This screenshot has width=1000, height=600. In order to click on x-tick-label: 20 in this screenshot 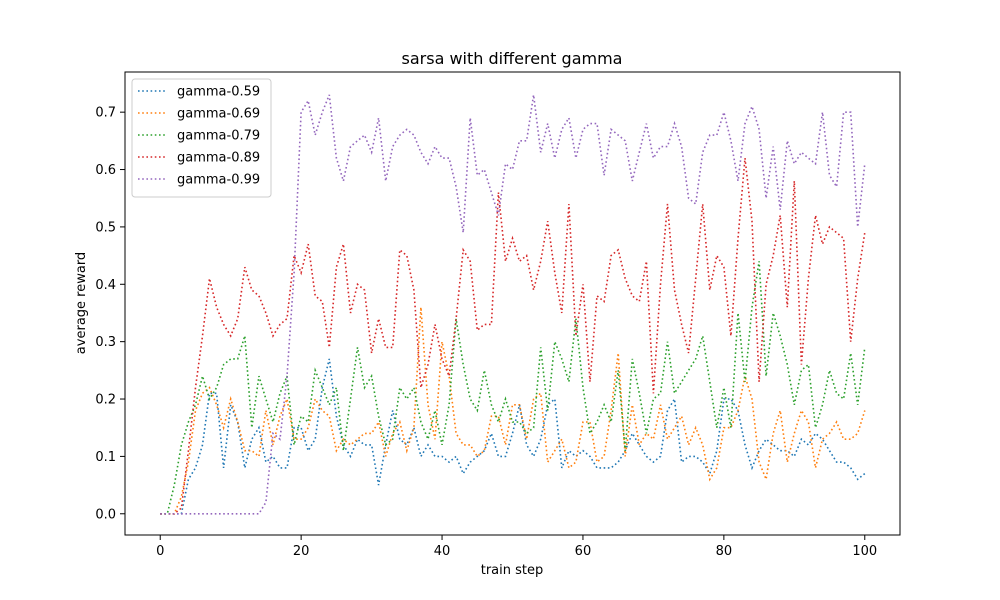, I will do `click(301, 551)`.